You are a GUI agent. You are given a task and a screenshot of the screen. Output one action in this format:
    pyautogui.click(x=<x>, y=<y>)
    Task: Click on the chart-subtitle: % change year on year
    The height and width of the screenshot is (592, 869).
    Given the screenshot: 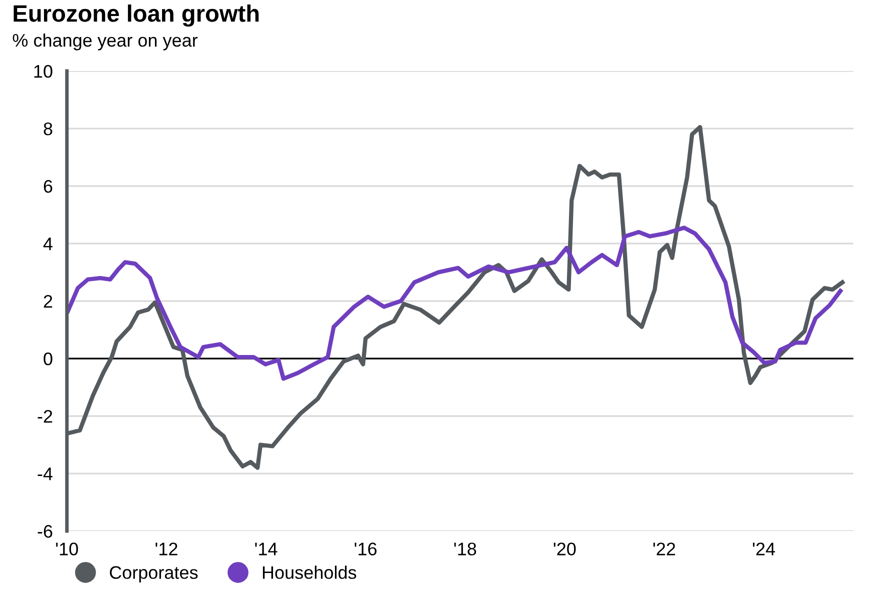 What is the action you would take?
    pyautogui.click(x=105, y=41)
    